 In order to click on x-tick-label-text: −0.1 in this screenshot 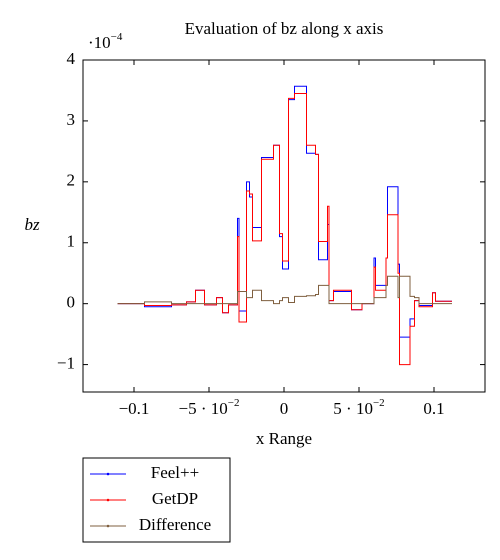, I will do `click(134, 408)`.